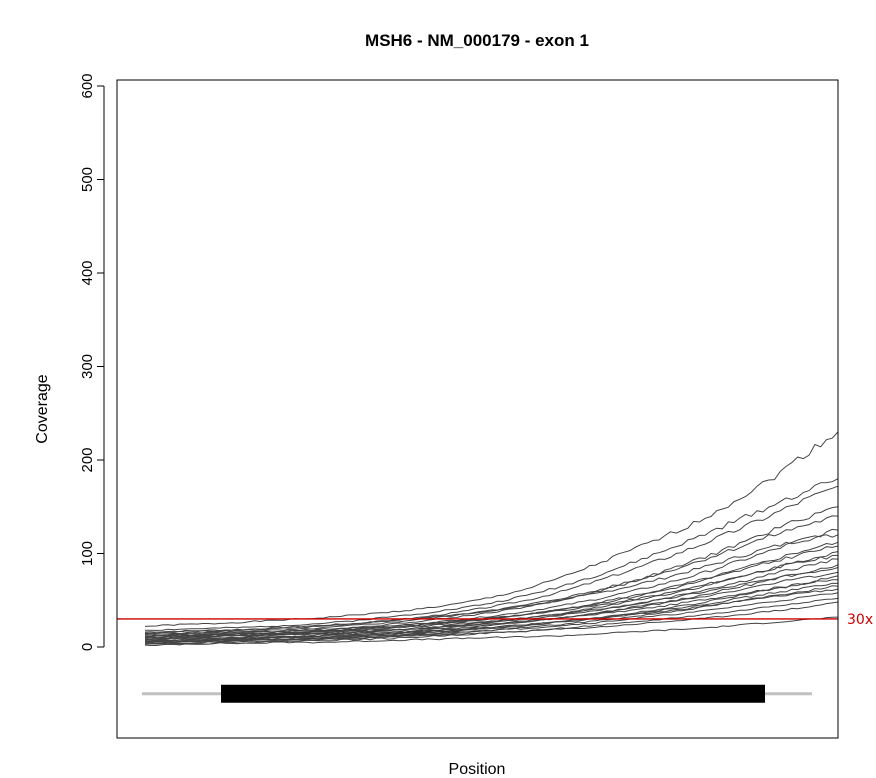 The height and width of the screenshot is (778, 876). Describe the element at coordinates (87, 272) in the screenshot. I see `y-tick-label: 400` at that location.